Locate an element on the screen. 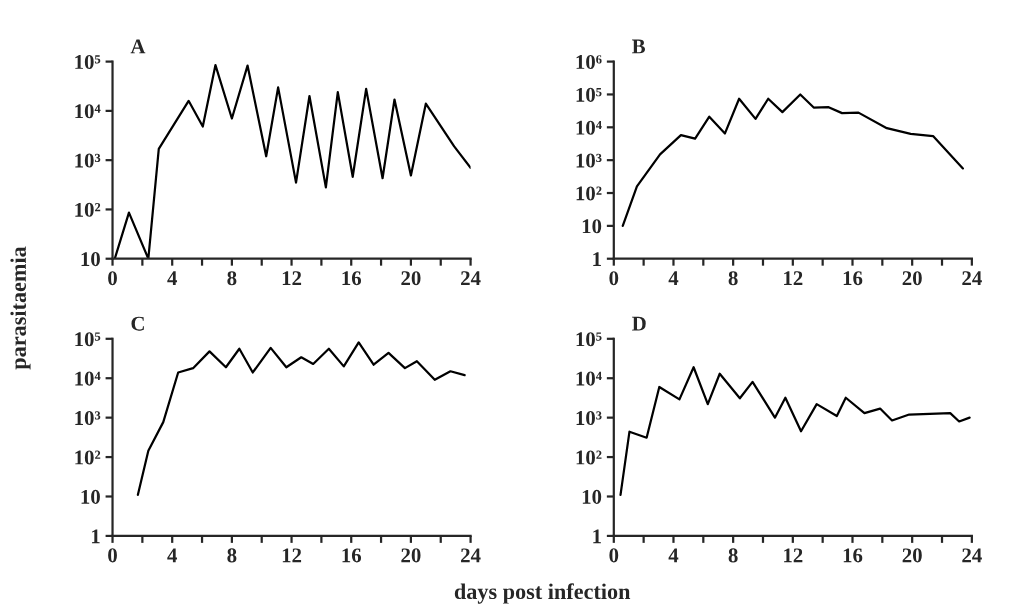  y-axis-title: parasitaemia is located at coordinates (20, 308).